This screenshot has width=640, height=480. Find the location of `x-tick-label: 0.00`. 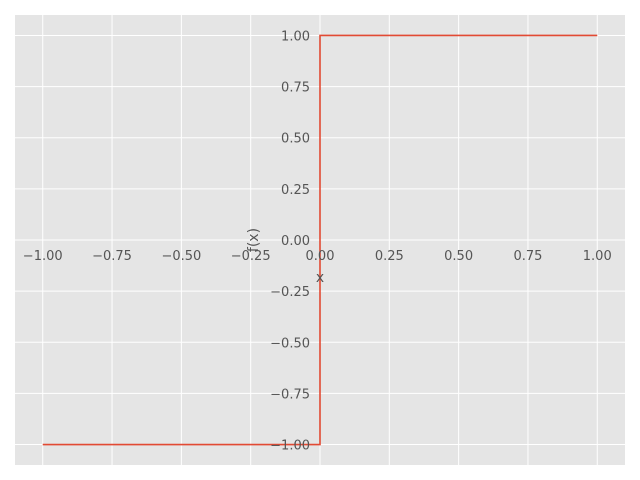

x-tick-label: 0.00 is located at coordinates (320, 256).